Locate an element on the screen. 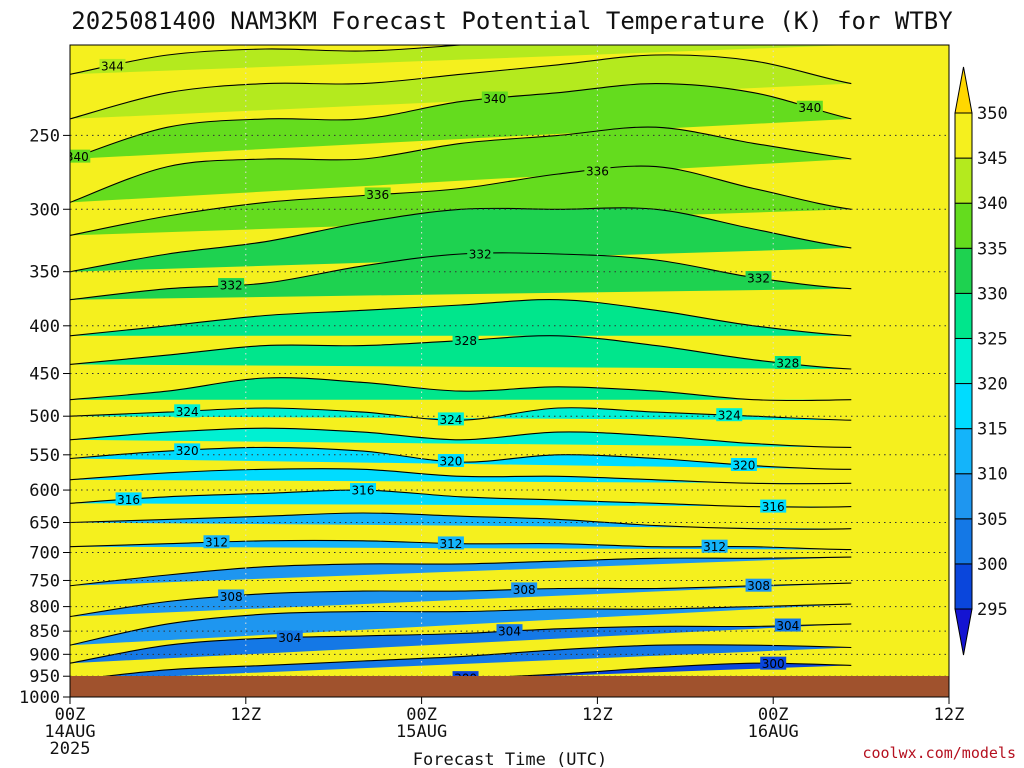 The height and width of the screenshot is (768, 1024). contour-label-text: 344 is located at coordinates (112, 66).